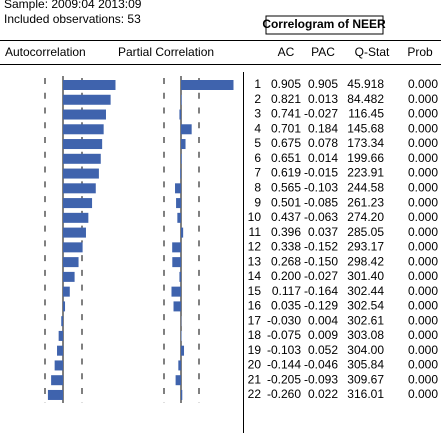 This screenshot has width=441, height=433. Describe the element at coordinates (321, 379) in the screenshot. I see `cell: -0.093` at that location.